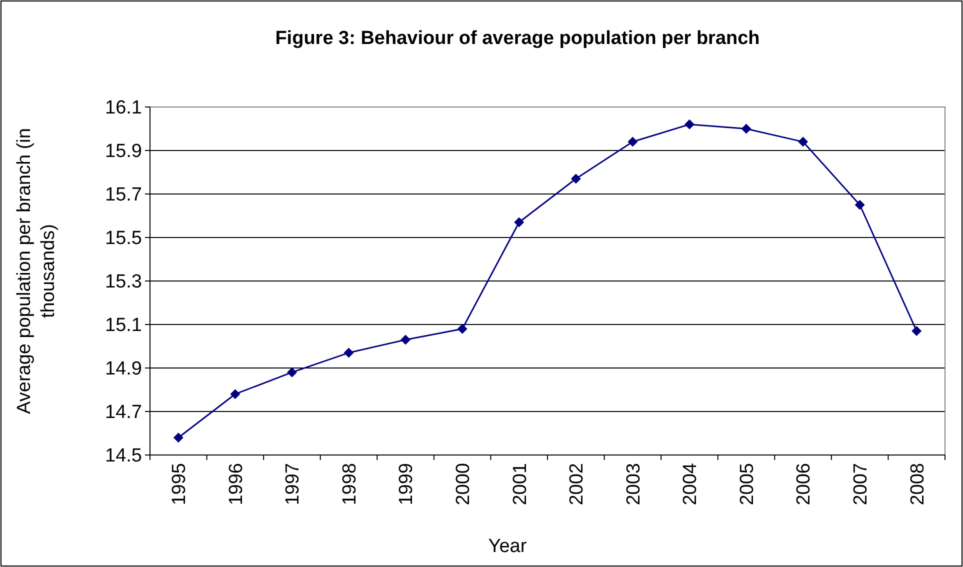 The width and height of the screenshot is (963, 567). What do you see at coordinates (747, 484) in the screenshot?
I see `x-tick-label: 2005` at bounding box center [747, 484].